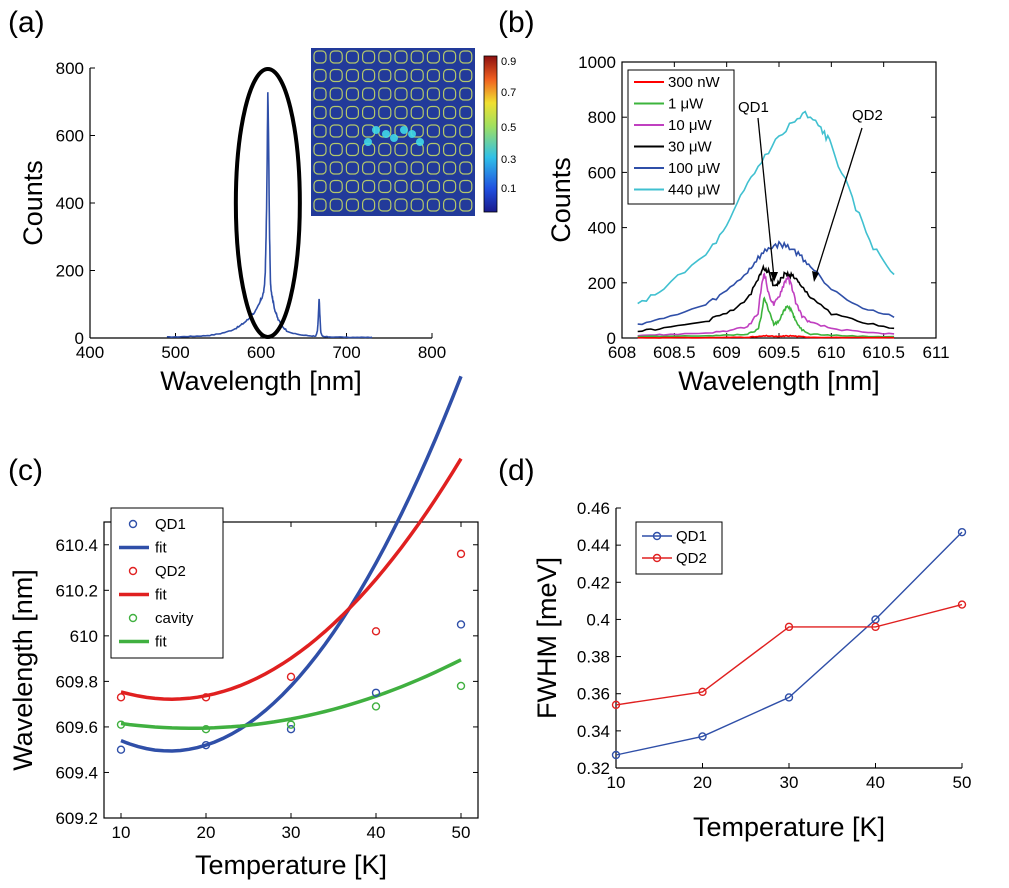 The image size is (1009, 888). Describe the element at coordinates (76, 590) in the screenshot. I see `y-tick-label: 610.2` at that location.